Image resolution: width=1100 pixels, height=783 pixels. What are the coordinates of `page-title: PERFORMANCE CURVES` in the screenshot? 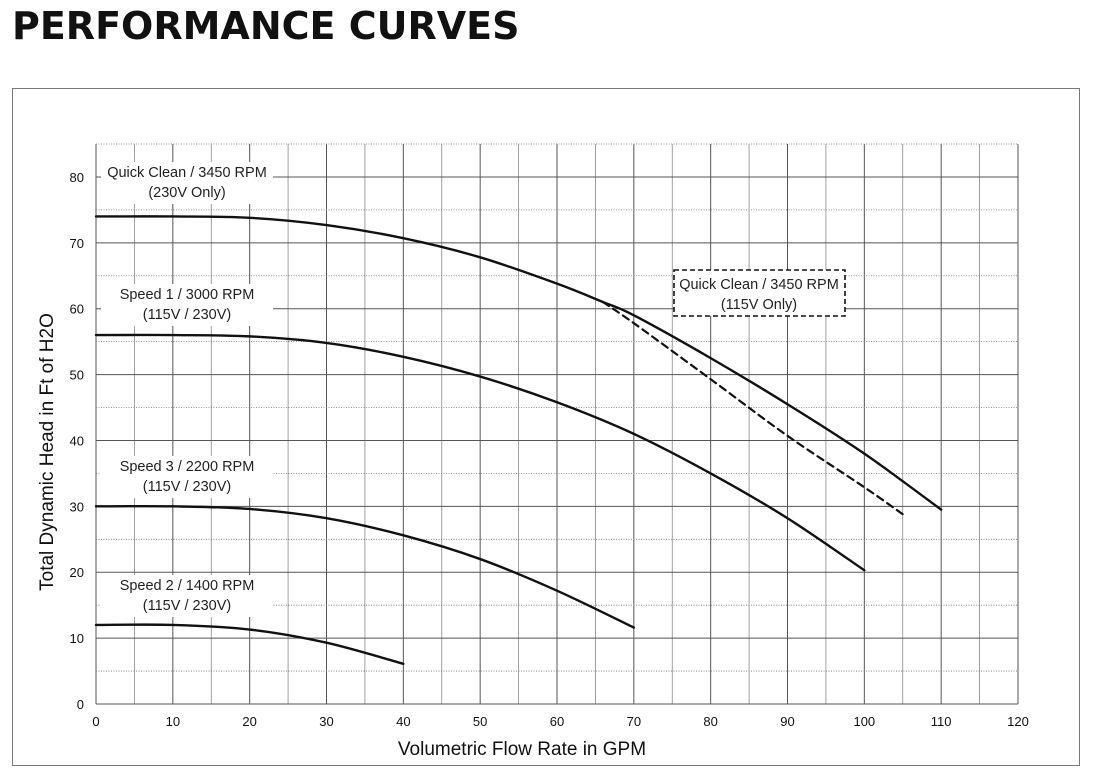 It's located at (266, 26).